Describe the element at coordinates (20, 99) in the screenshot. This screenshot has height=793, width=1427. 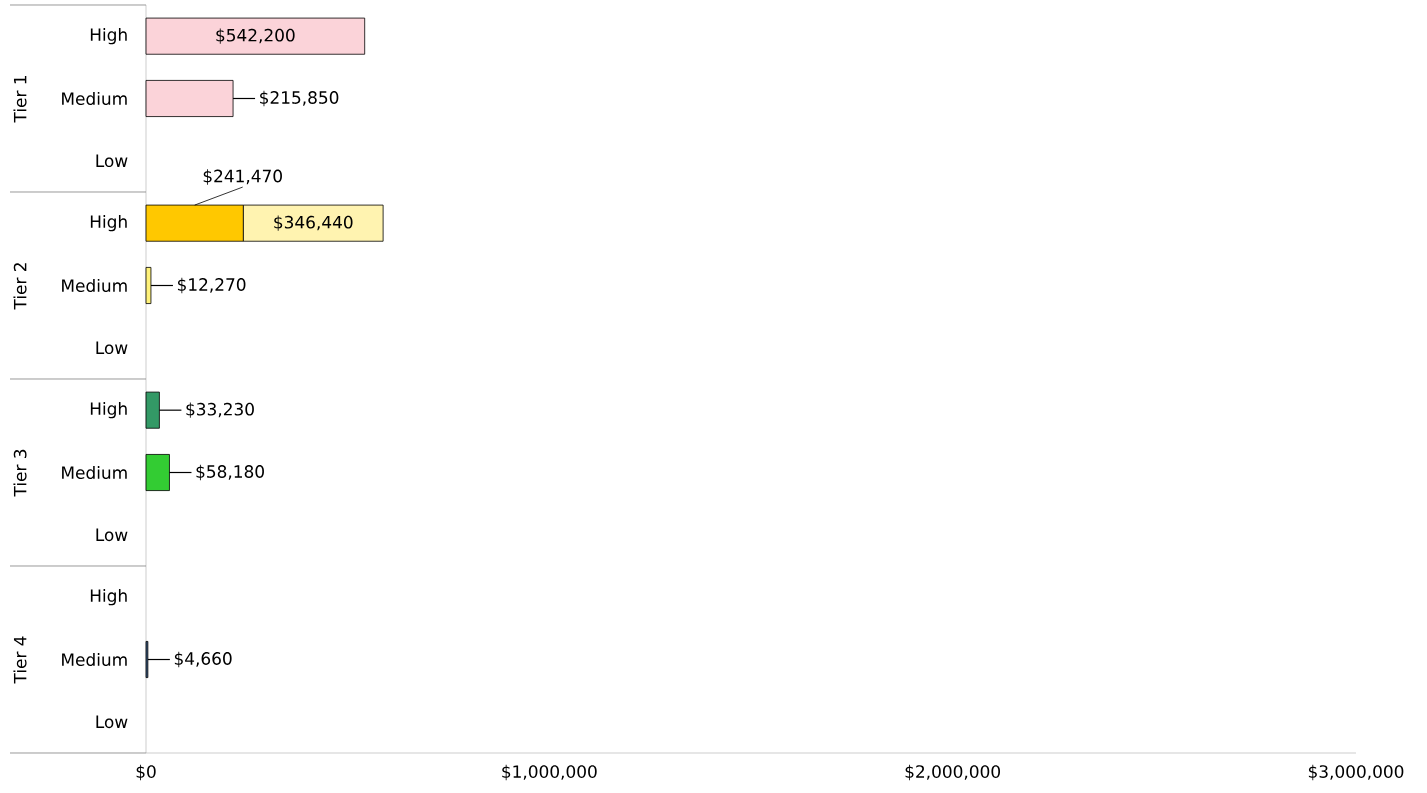
I see `text: Tier 1` at that location.